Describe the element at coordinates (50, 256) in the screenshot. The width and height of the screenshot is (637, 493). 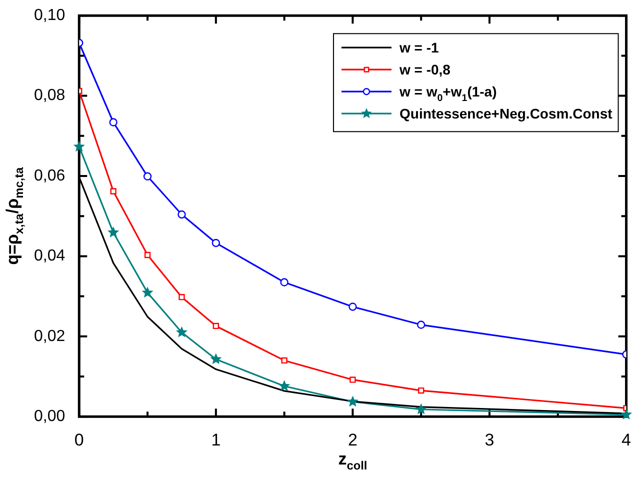
I see `y-tick-label: 0,04` at that location.